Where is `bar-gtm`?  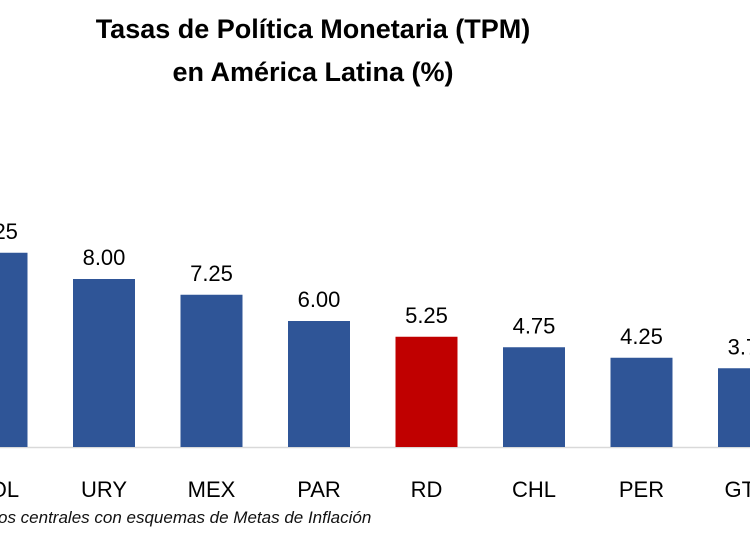
bar-gtm is located at coordinates (734, 407).